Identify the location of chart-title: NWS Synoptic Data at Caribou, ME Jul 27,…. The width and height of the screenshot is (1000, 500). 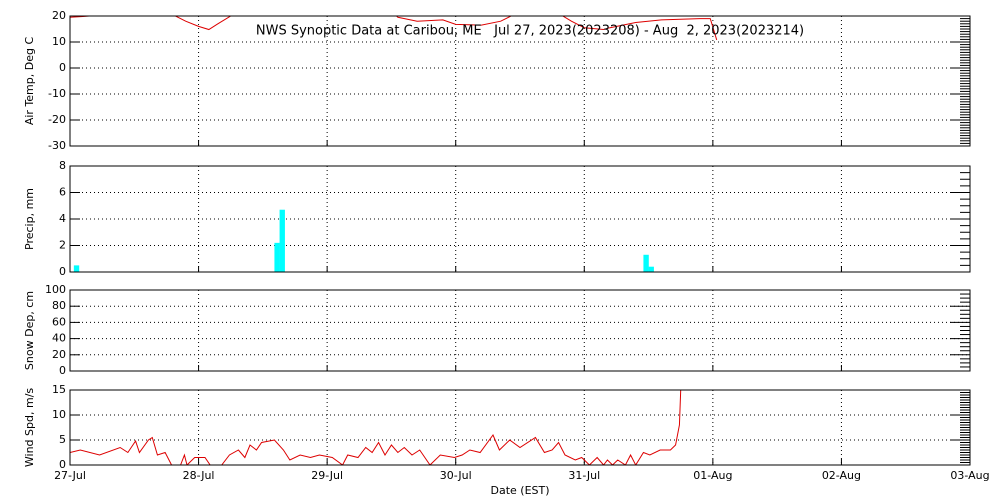
(530, 31).